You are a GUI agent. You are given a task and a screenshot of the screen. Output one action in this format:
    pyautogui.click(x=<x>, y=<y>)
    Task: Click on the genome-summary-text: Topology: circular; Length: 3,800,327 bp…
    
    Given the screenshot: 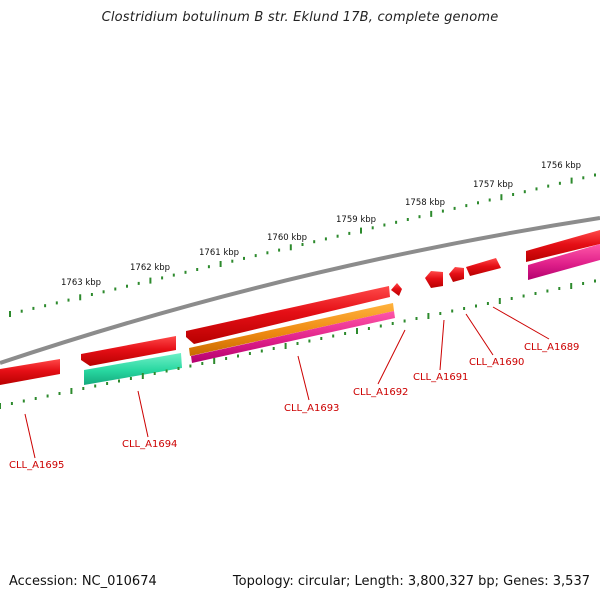 What is the action you would take?
    pyautogui.click(x=411, y=581)
    